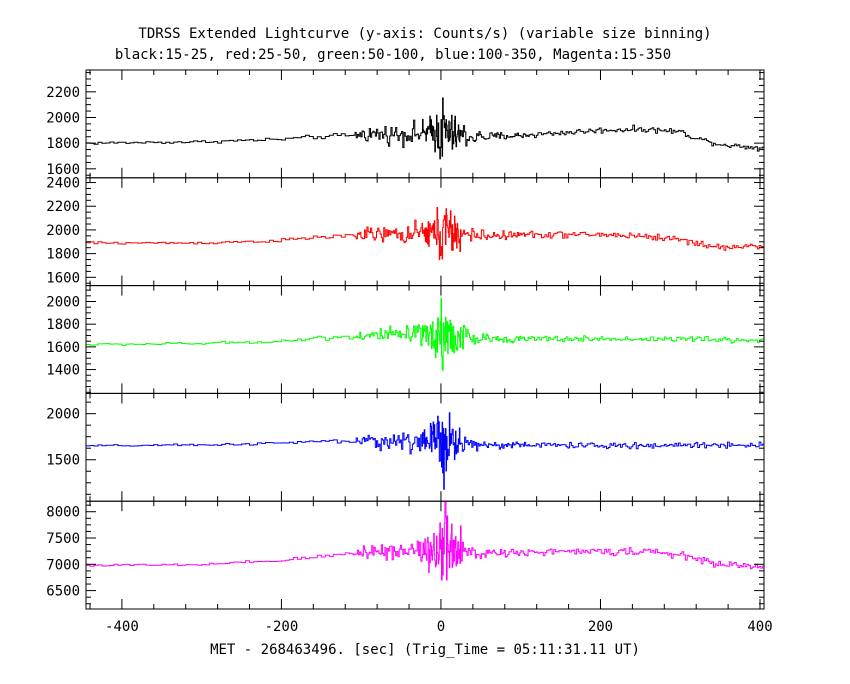 Image resolution: width=850 pixels, height=684 pixels. I want to click on y-tick-label: 8000, so click(63, 513).